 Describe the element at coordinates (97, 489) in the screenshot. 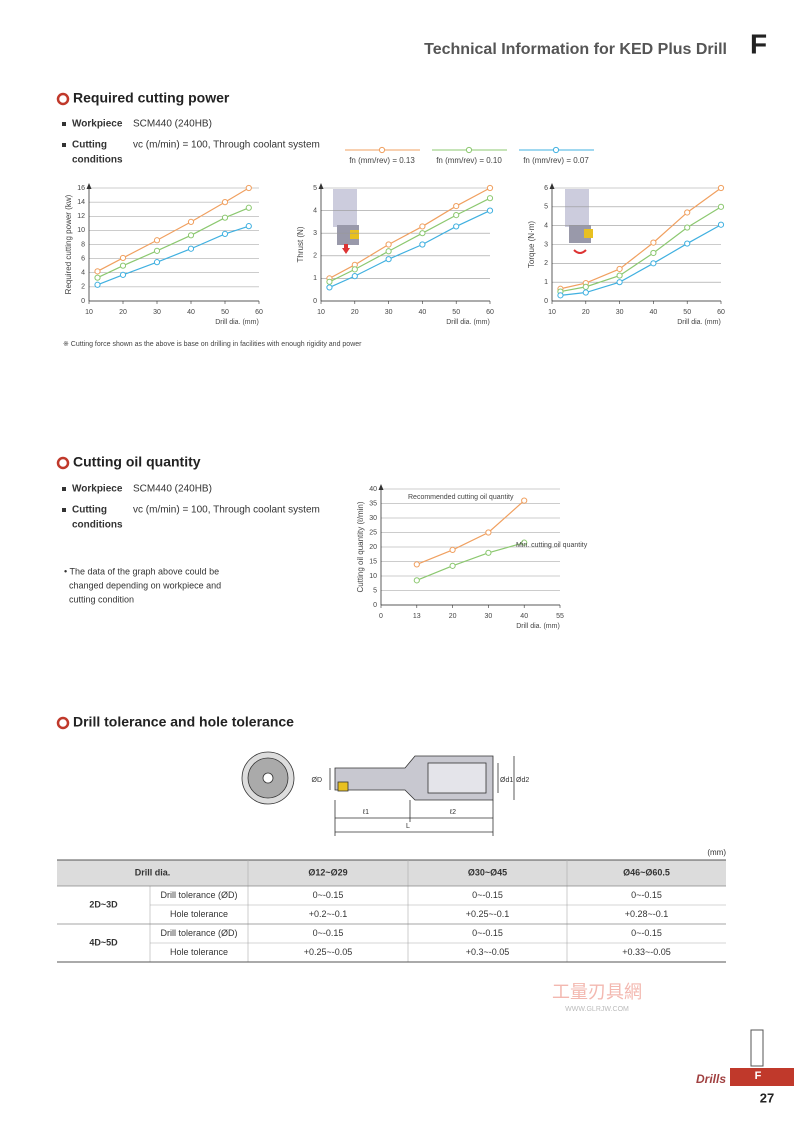

I see `label: Workpiece` at that location.